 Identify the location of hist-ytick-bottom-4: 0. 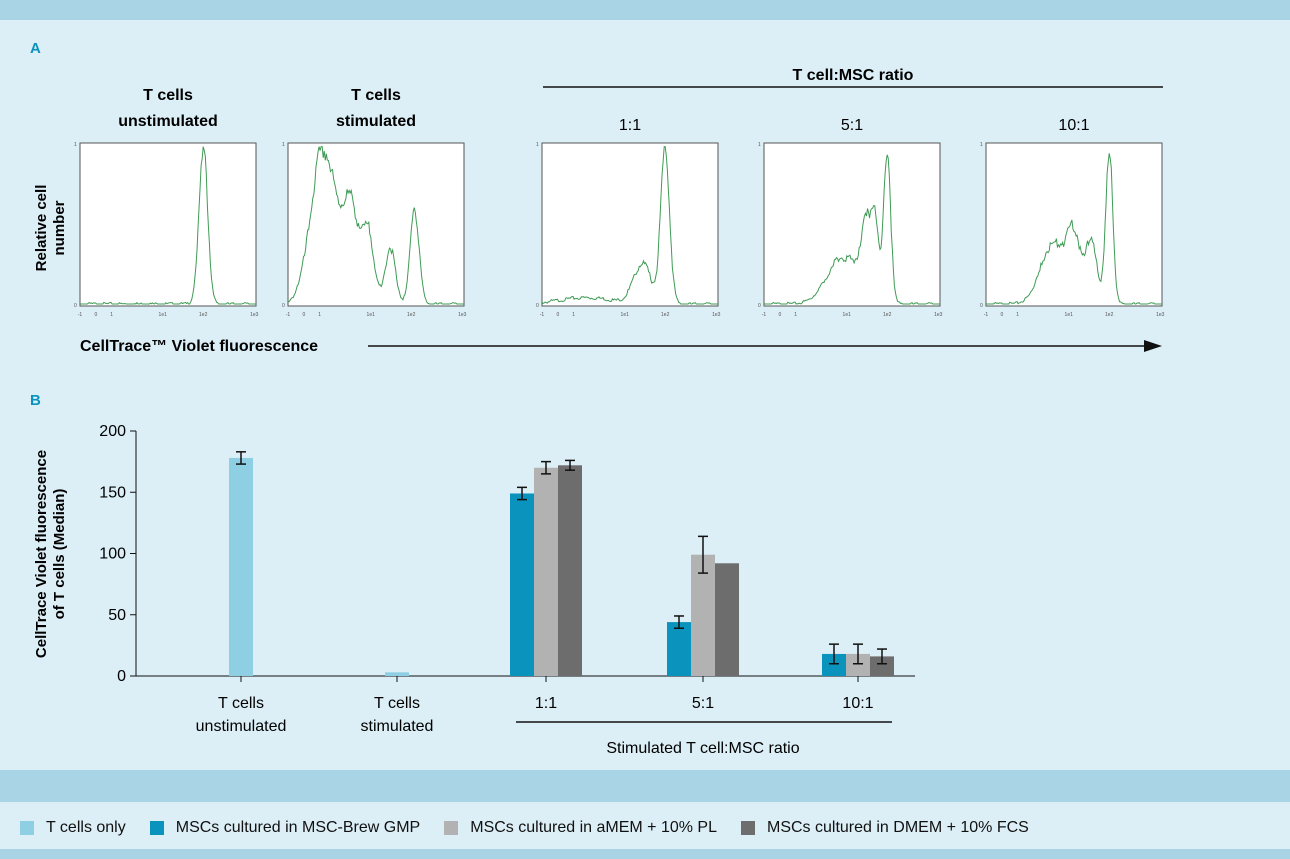
(981, 306).